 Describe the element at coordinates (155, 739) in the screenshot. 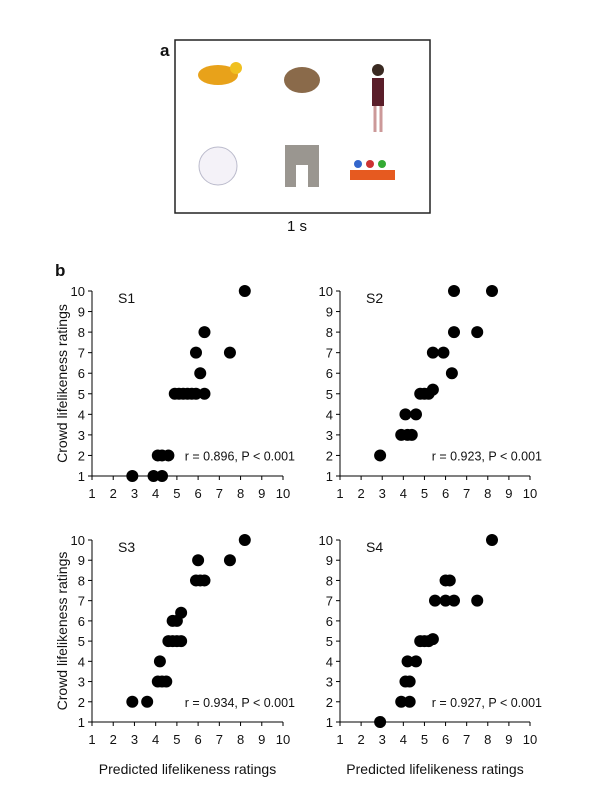

I see `x-tick-label: 4` at that location.